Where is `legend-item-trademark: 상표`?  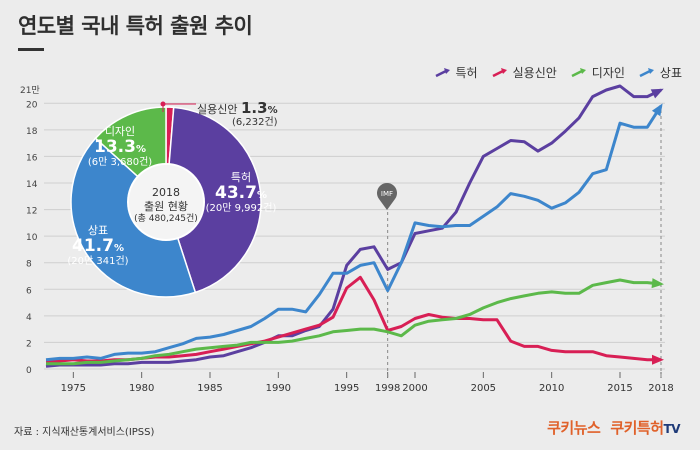
legend-item-trademark: 상표 is located at coordinates (660, 72).